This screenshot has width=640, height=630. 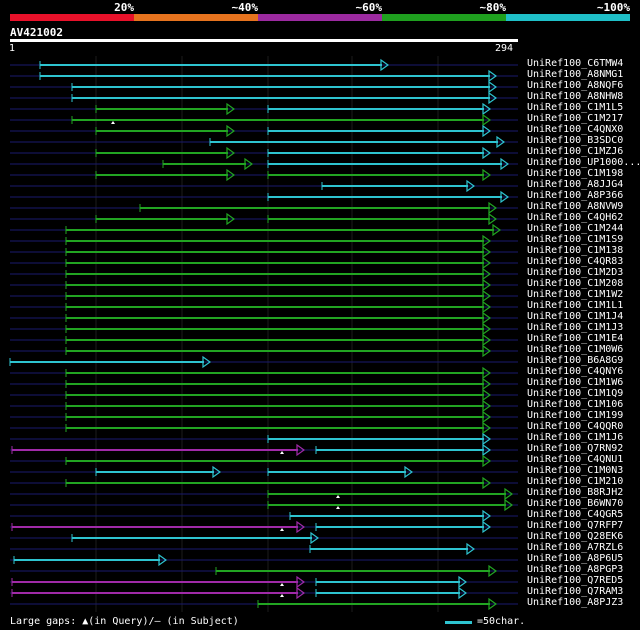 What do you see at coordinates (575, 481) in the screenshot?
I see `hit-label: UniRef100_C1M210` at bounding box center [575, 481].